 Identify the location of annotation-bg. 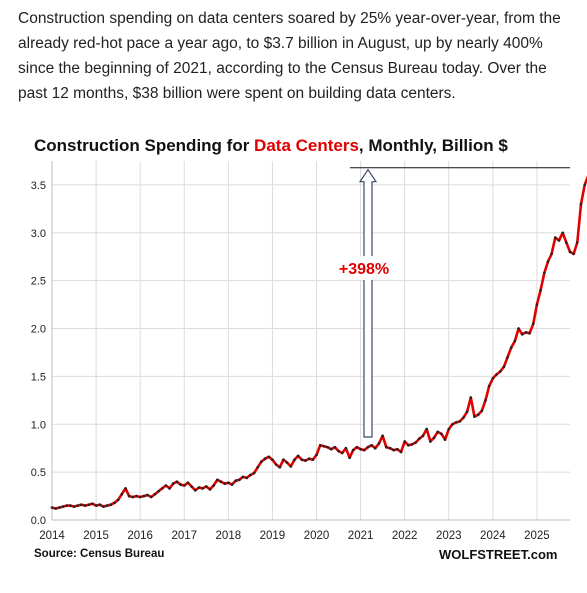
(364, 268).